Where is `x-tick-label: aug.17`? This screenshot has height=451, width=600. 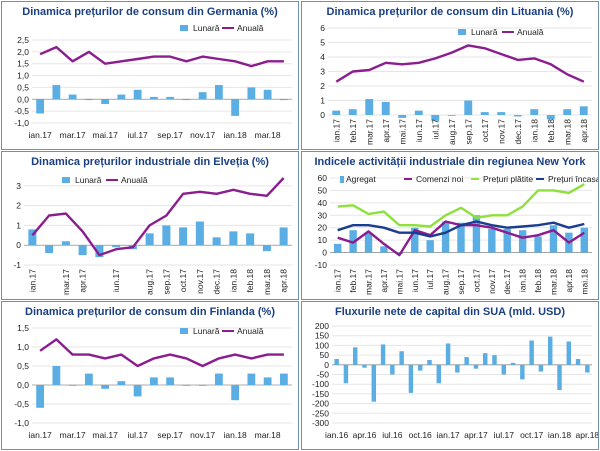 x-tick-label: aug.17 is located at coordinates (150, 282).